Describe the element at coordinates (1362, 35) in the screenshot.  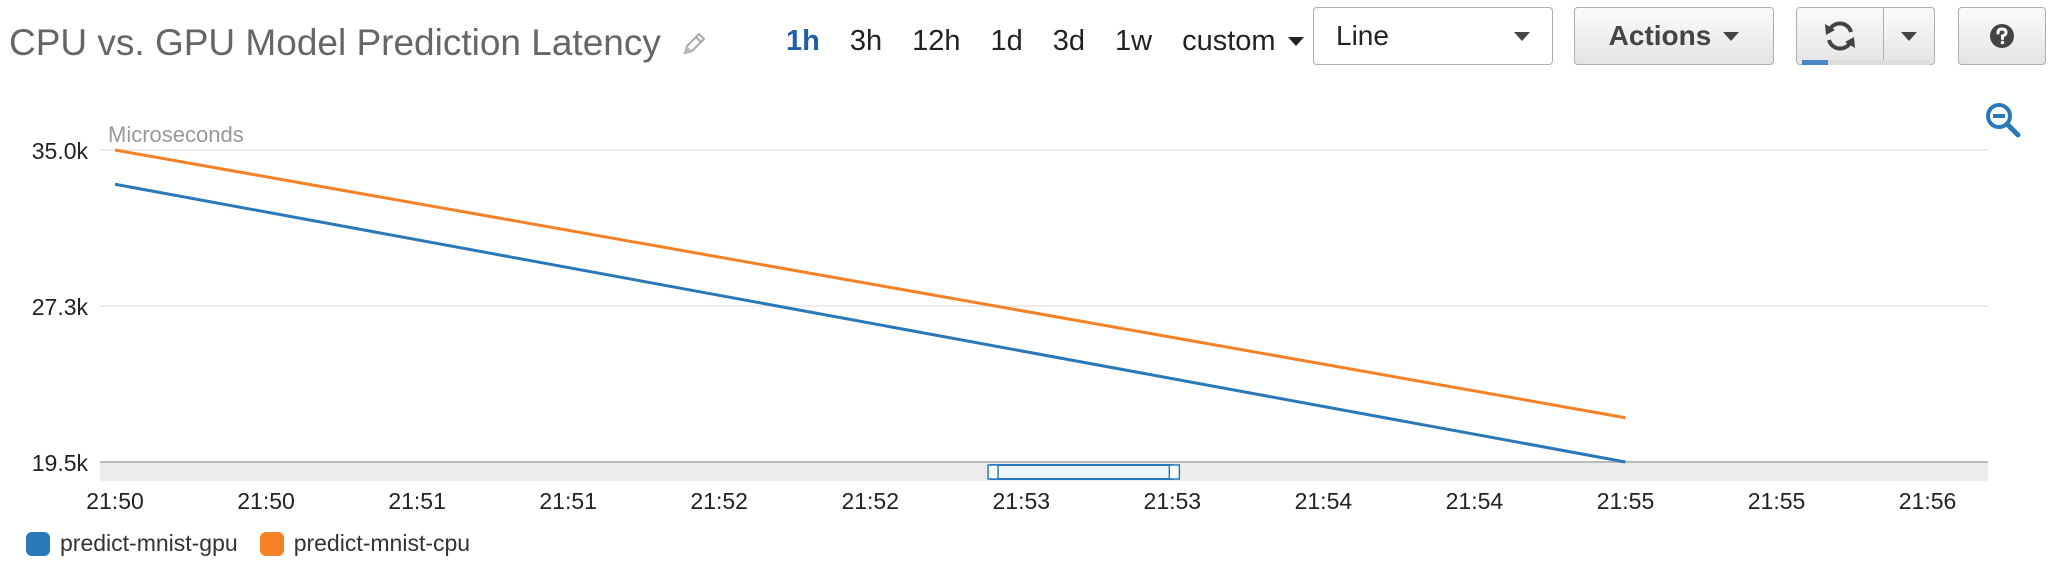
I see `view-type-value: Line` at that location.